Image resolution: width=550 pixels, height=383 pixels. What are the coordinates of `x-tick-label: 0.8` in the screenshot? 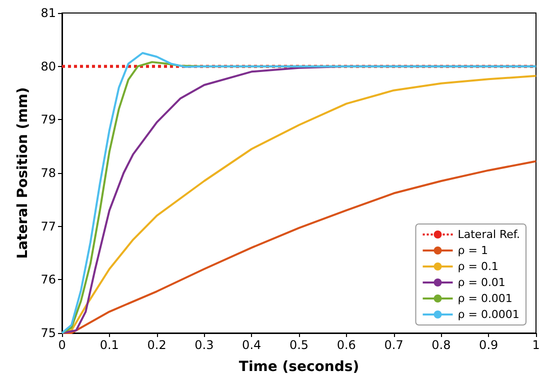 It's located at (441, 345).